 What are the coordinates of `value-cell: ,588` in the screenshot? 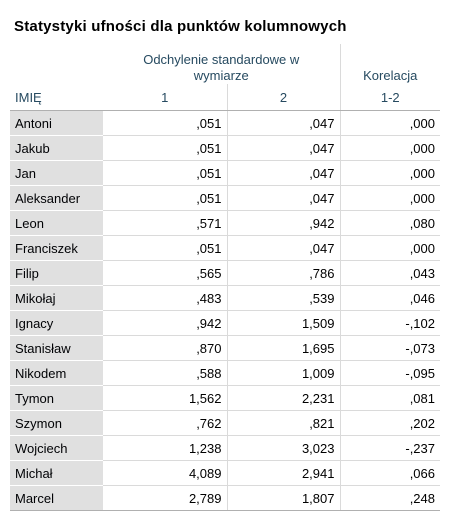 It's located at (165, 373).